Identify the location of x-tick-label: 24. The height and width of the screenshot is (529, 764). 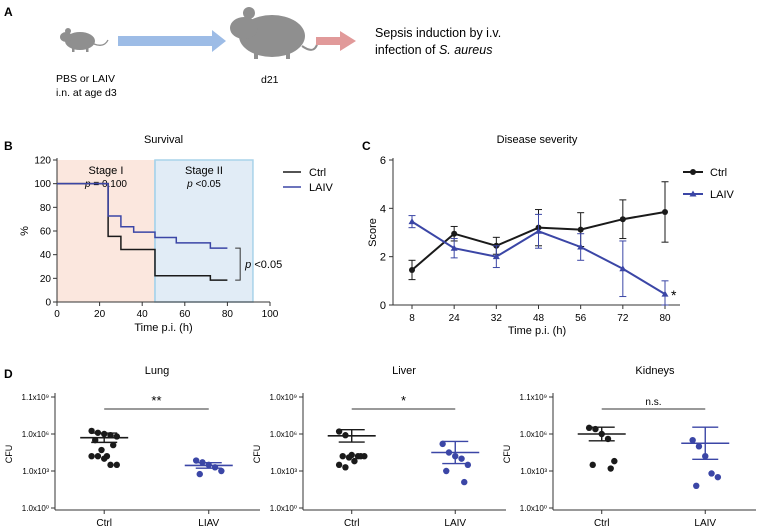
(455, 318).